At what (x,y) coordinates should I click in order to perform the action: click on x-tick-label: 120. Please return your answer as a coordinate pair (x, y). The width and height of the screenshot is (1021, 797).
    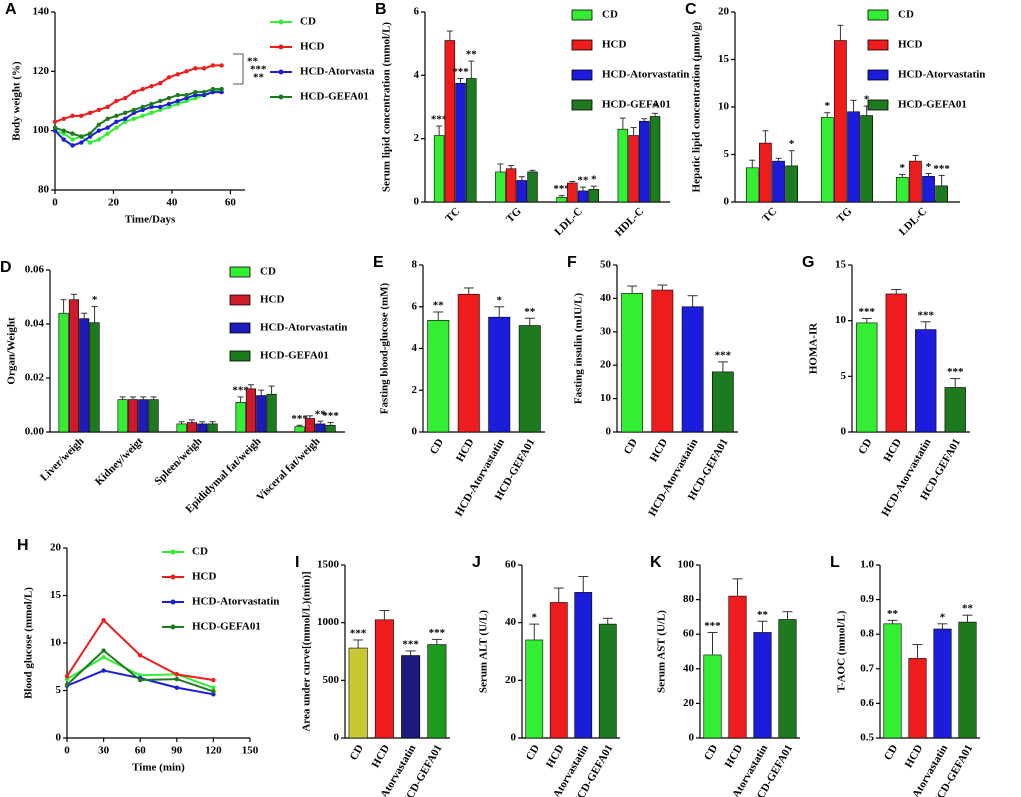
    Looking at the image, I should click on (213, 751).